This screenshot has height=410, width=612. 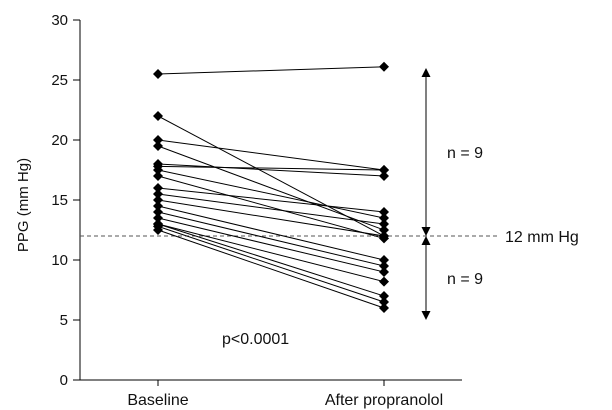 I want to click on x-category-label-0: Baseline, so click(x=157, y=400).